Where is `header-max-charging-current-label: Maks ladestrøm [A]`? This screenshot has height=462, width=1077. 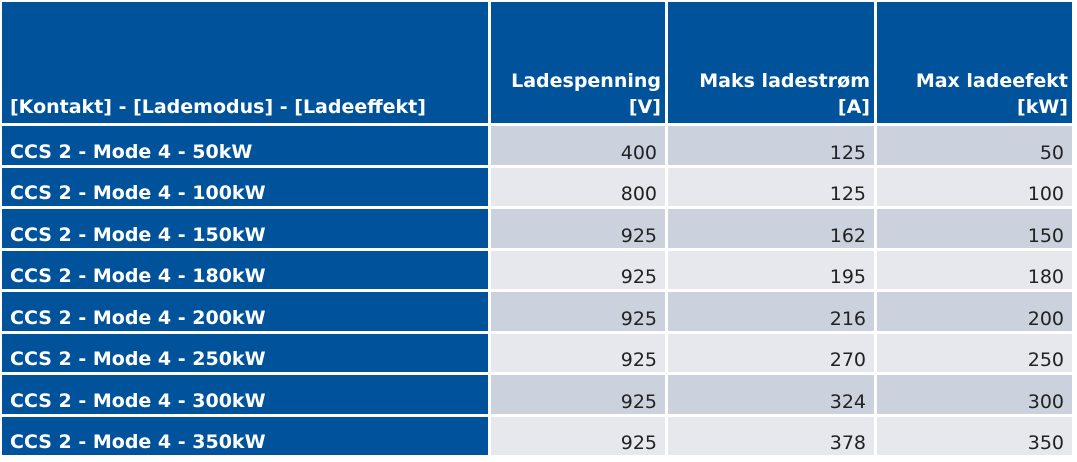
header-max-charging-current-label: Maks ladestrøm [A] is located at coordinates (784, 94).